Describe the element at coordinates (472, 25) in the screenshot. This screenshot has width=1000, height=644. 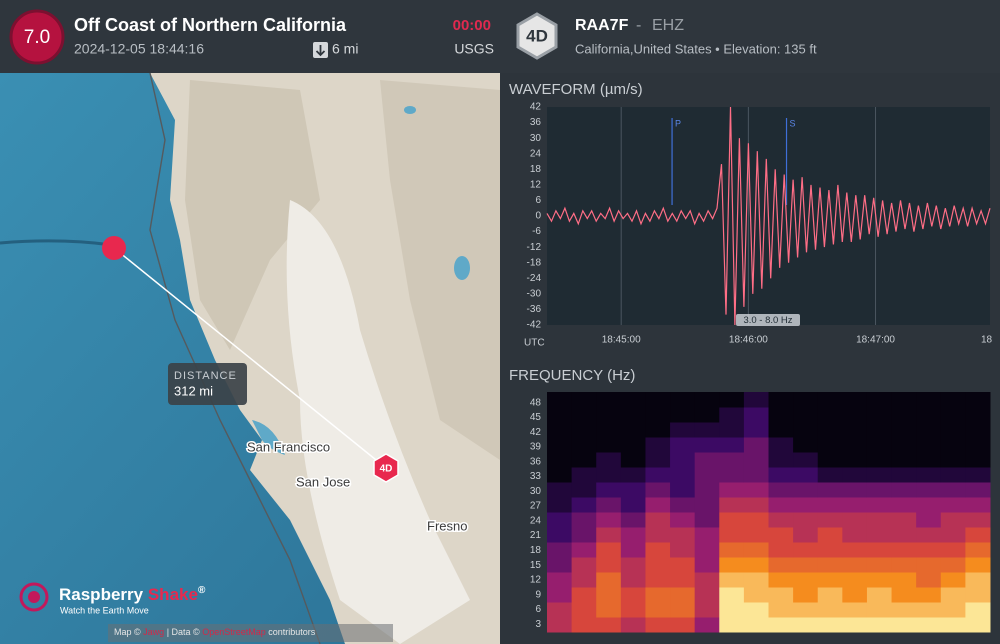
I see `timer: 00:00` at that location.